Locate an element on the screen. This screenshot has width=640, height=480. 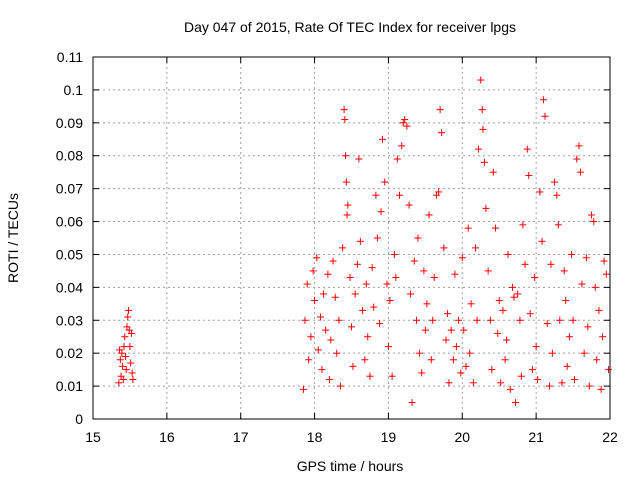
y-tick-label: 0.07 is located at coordinates (69, 189).